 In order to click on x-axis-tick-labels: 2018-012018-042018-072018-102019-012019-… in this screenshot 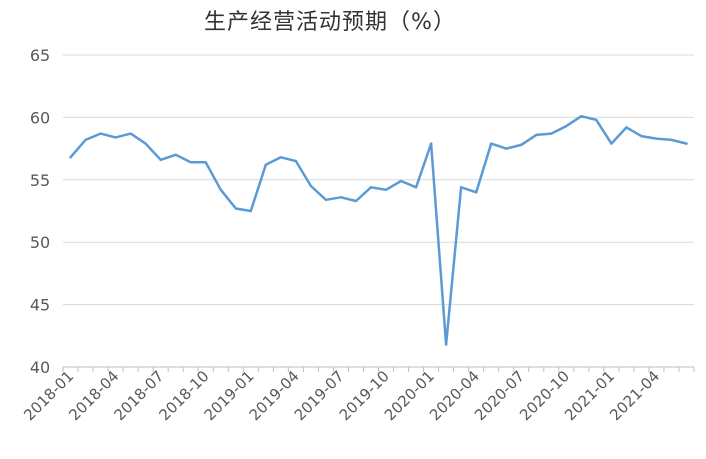, I will do `click(341, 395)`.